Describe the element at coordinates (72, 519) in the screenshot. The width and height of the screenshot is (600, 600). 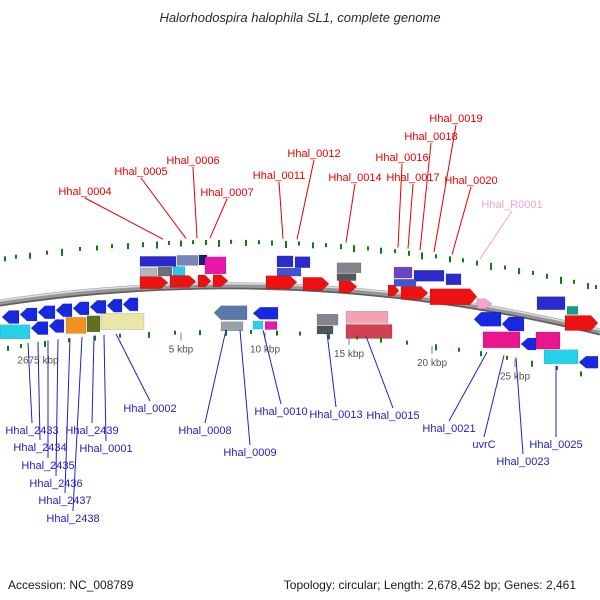
I see `gene-label: Hhal_2438` at that location.